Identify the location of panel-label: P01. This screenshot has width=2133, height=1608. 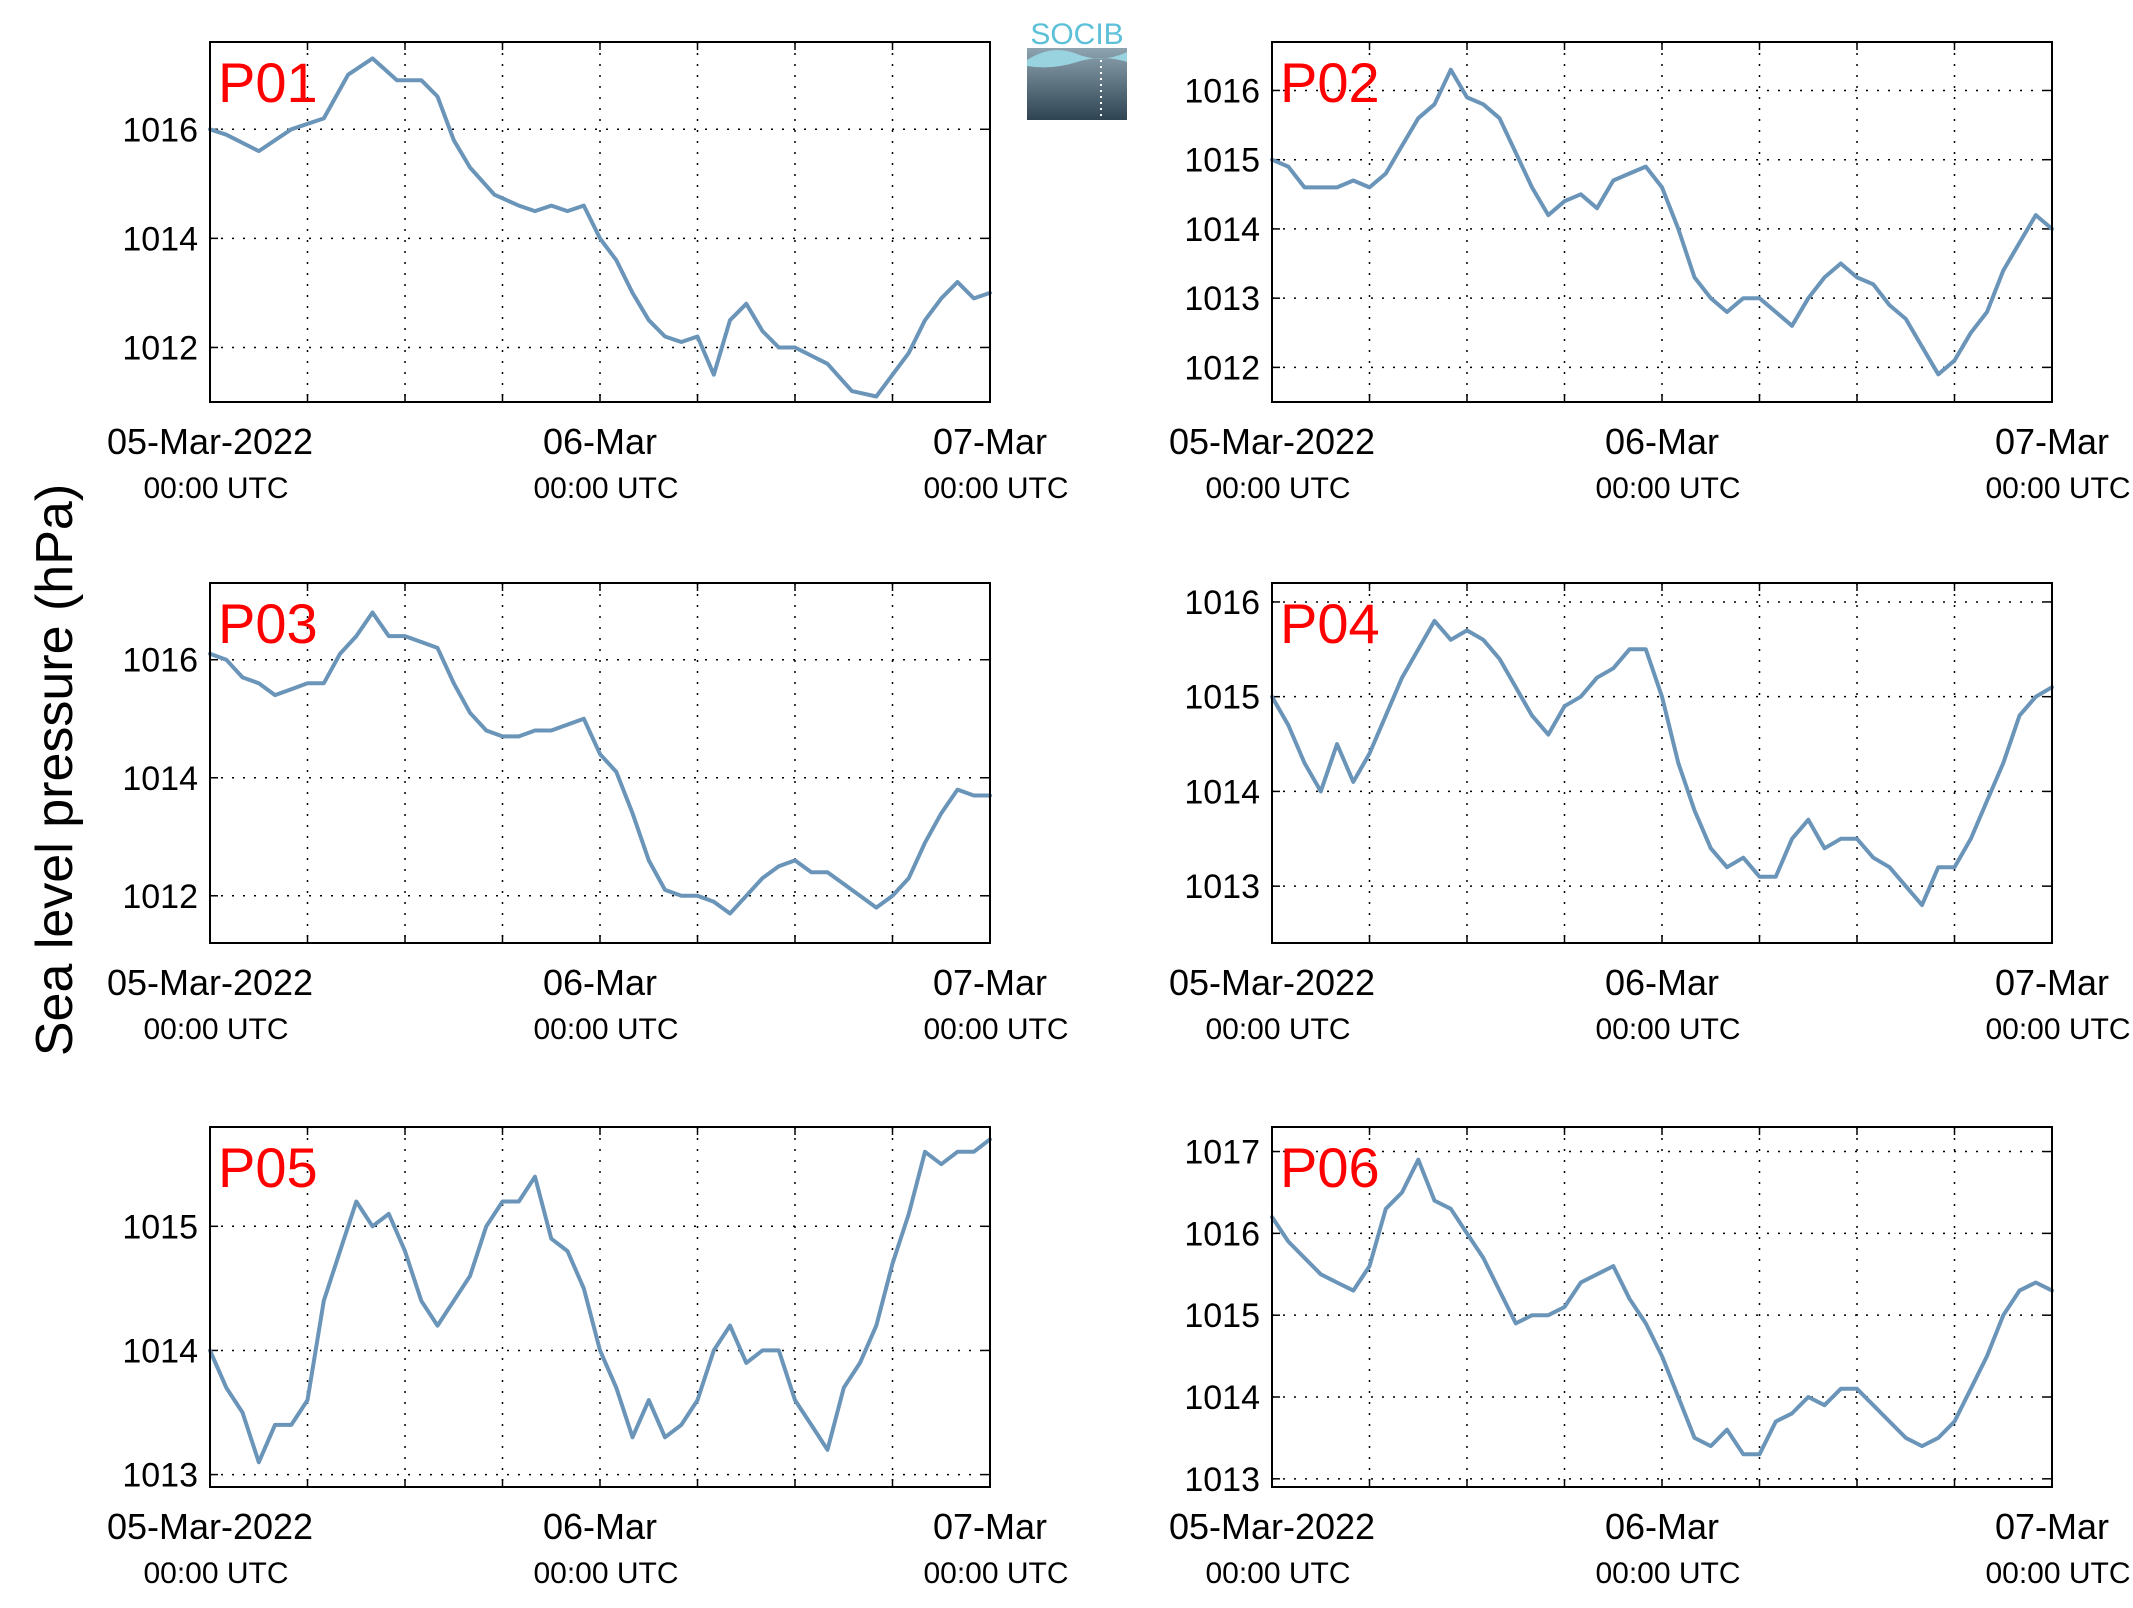
(268, 82).